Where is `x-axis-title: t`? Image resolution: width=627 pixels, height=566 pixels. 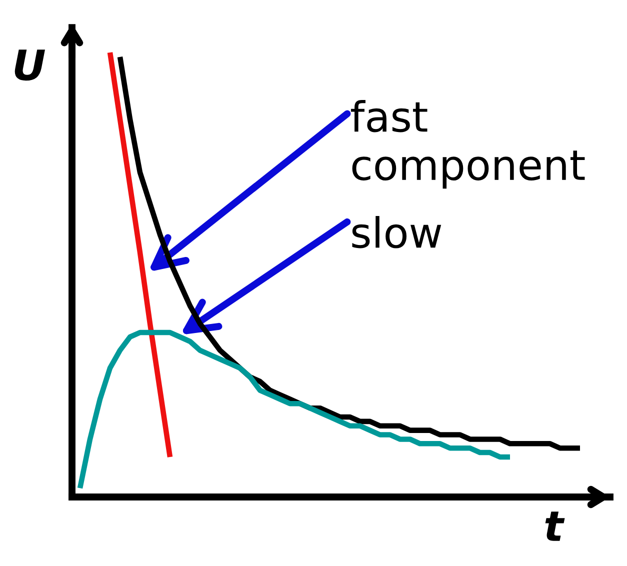
x-axis-title: t is located at coordinates (555, 526).